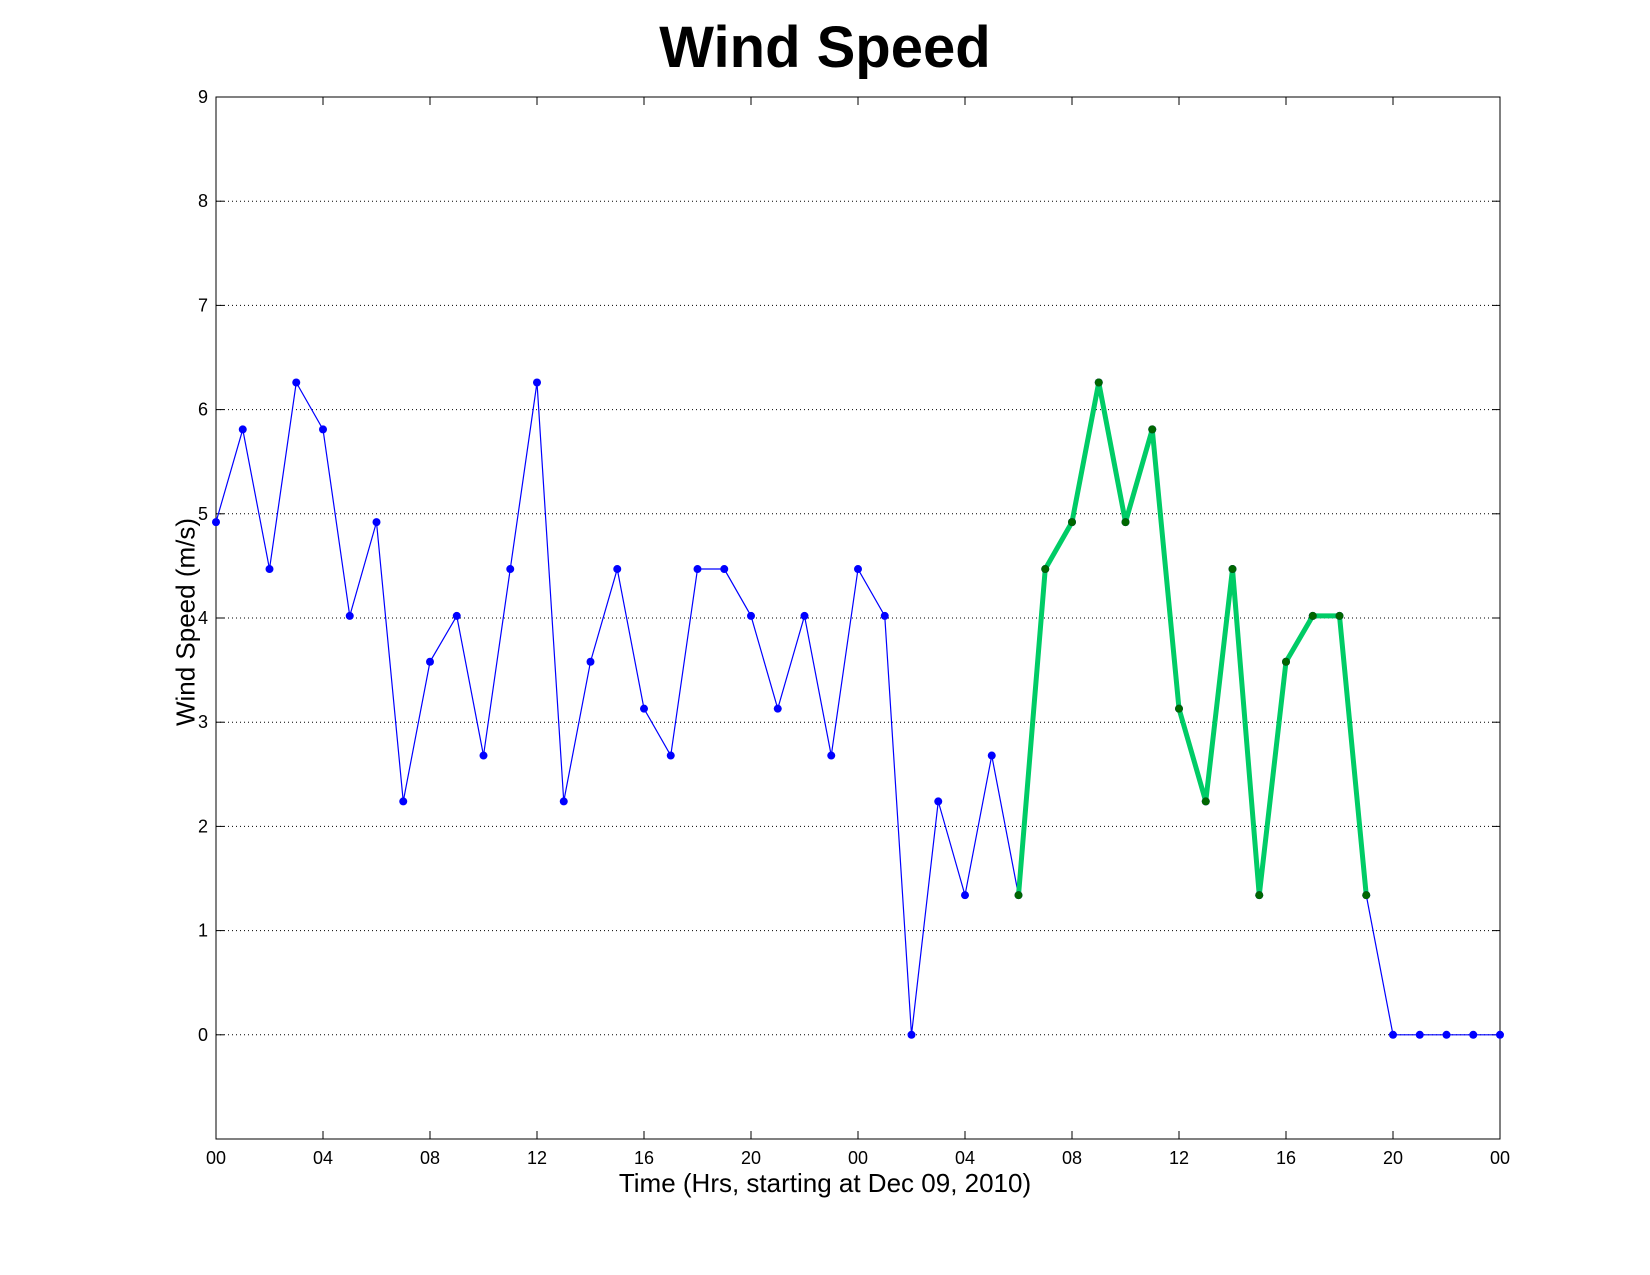  Describe the element at coordinates (203, 201) in the screenshot. I see `y-tick-label: 8` at that location.